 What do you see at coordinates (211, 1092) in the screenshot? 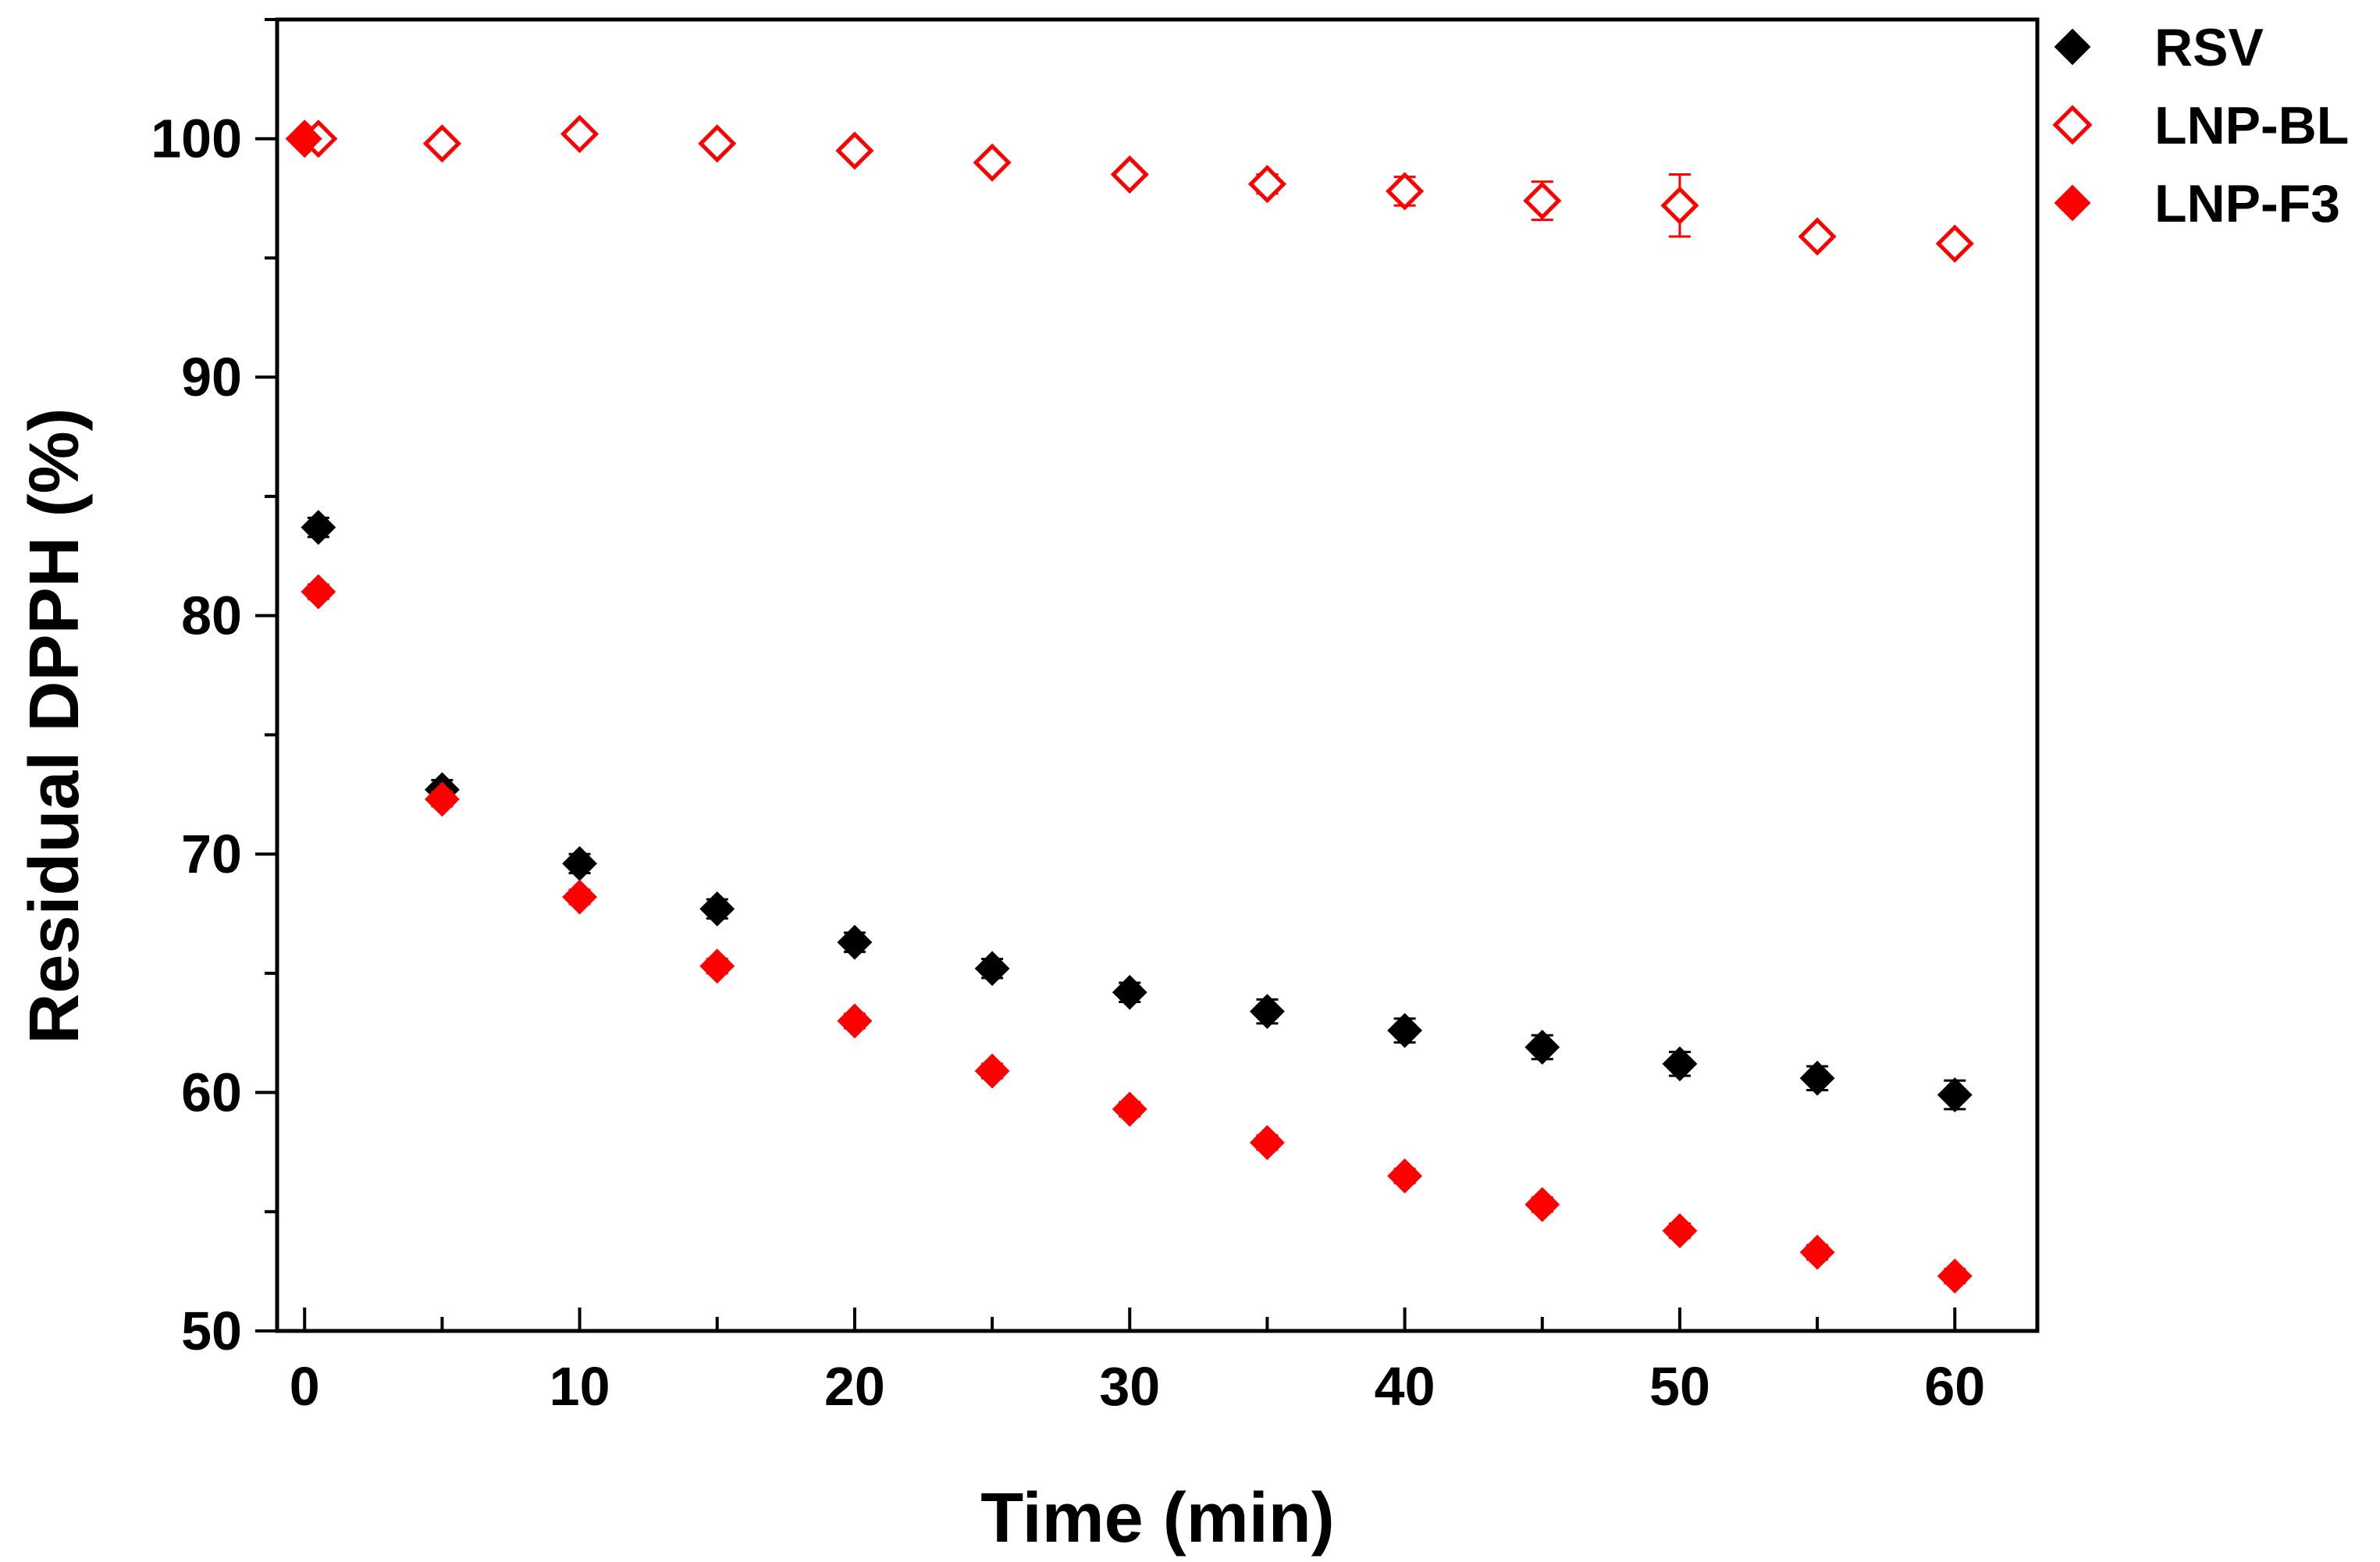
I see `y-tick-label: 60` at bounding box center [211, 1092].